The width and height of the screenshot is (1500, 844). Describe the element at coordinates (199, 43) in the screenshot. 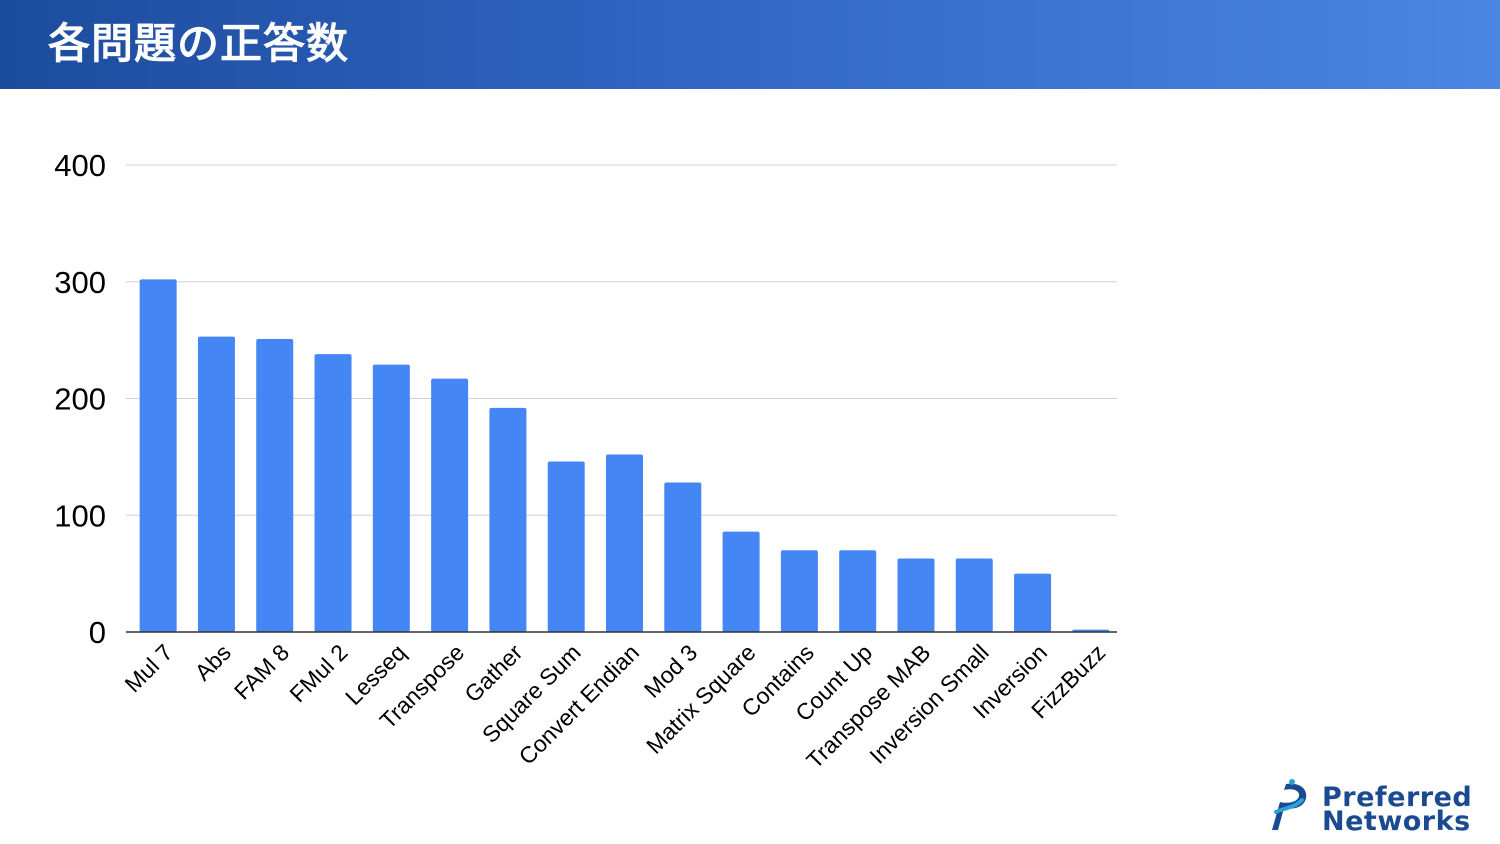

I see `page-title: 各問題の正答数` at that location.